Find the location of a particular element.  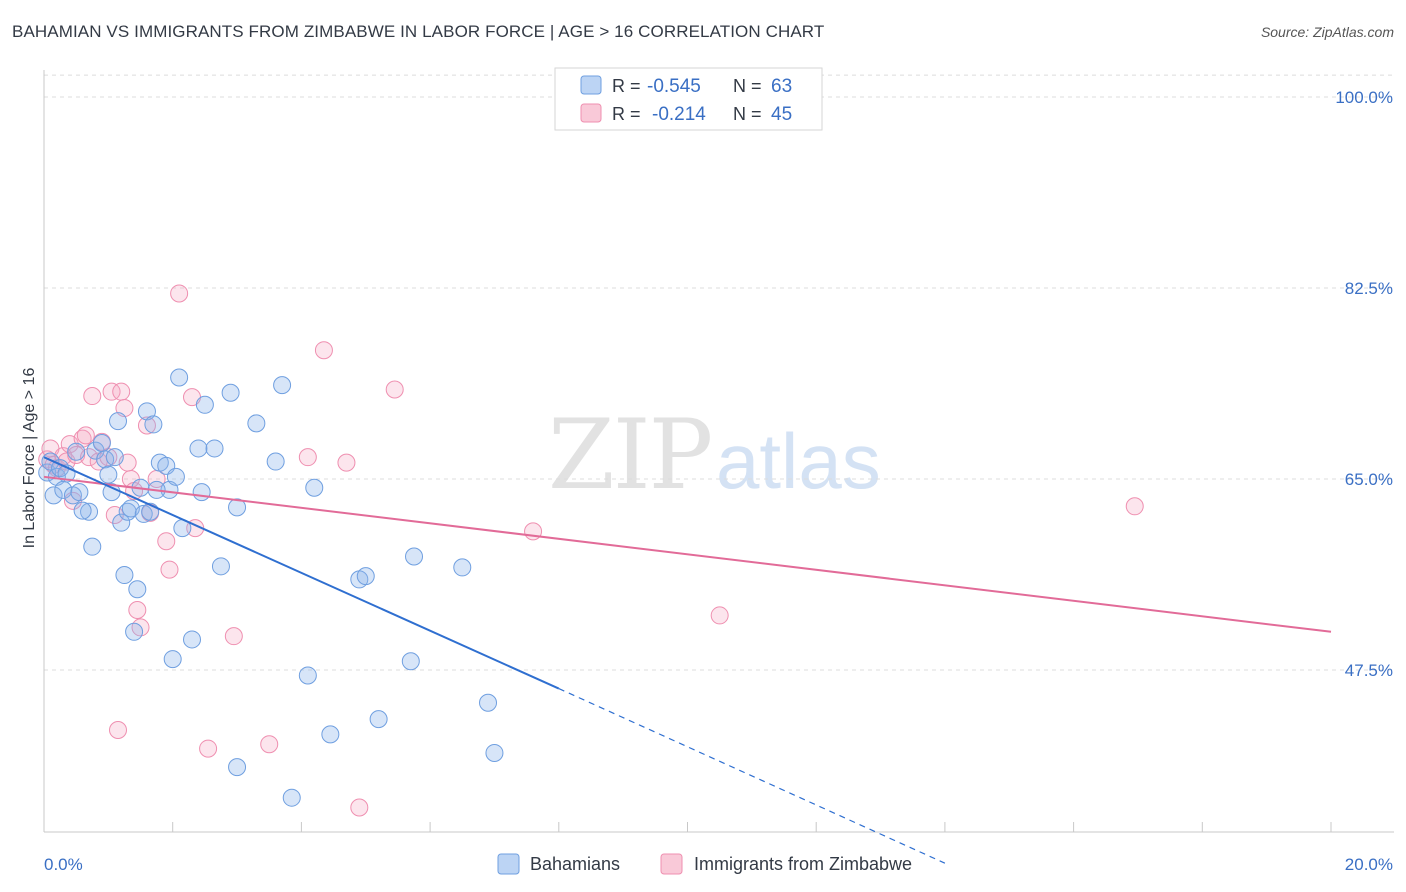

stats-r-value-blue: -0.545 is located at coordinates (674, 86).